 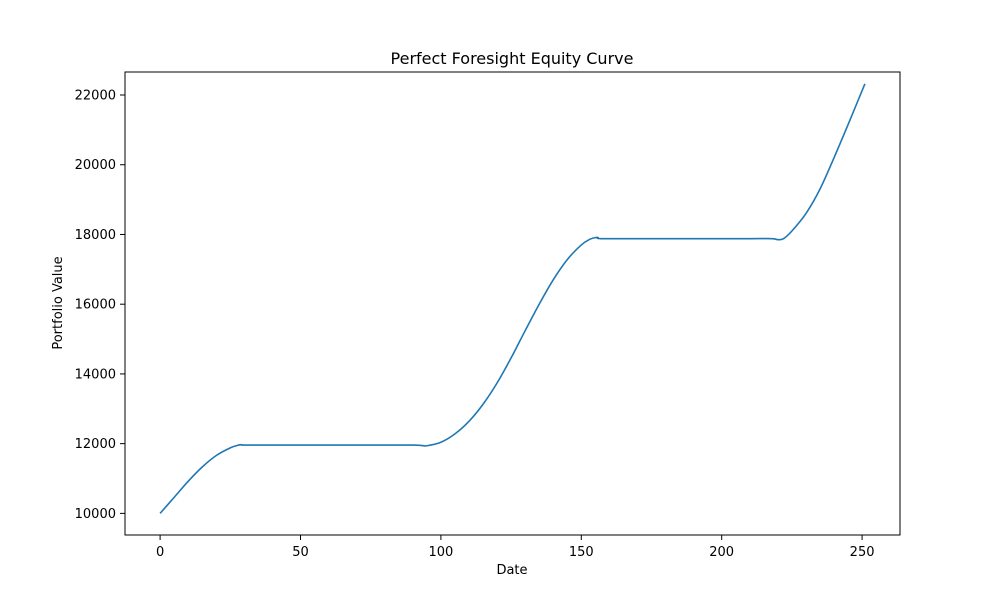 What do you see at coordinates (300, 552) in the screenshot?
I see `x-tick-label: 50` at bounding box center [300, 552].